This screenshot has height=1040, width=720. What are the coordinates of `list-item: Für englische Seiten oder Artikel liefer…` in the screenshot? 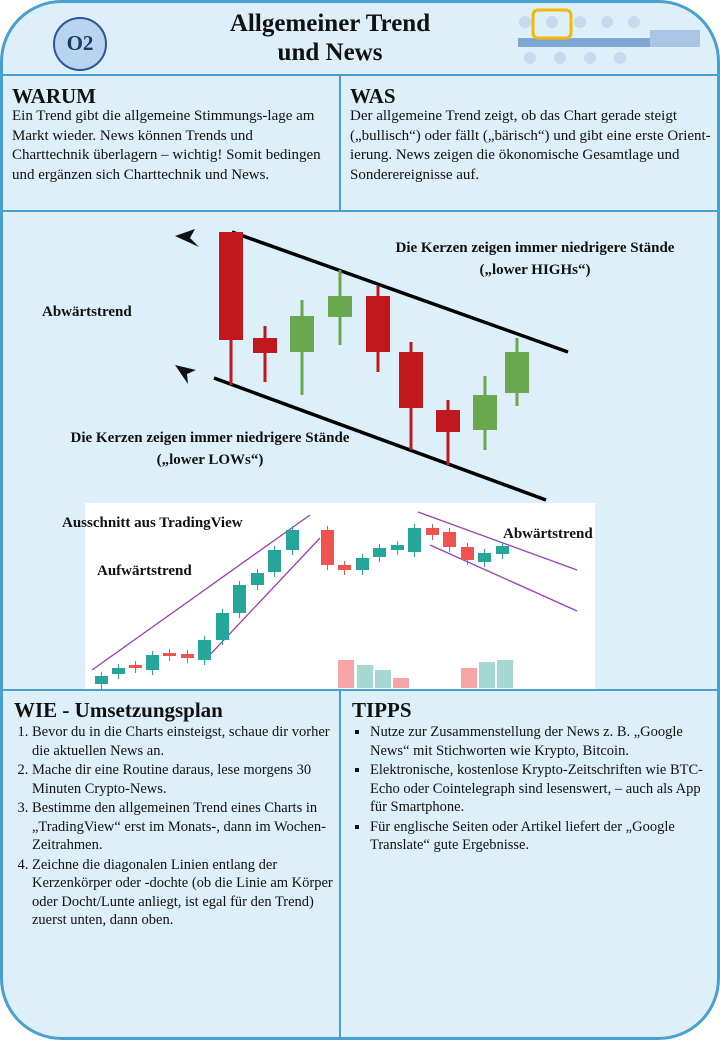 It's located at (542, 836).